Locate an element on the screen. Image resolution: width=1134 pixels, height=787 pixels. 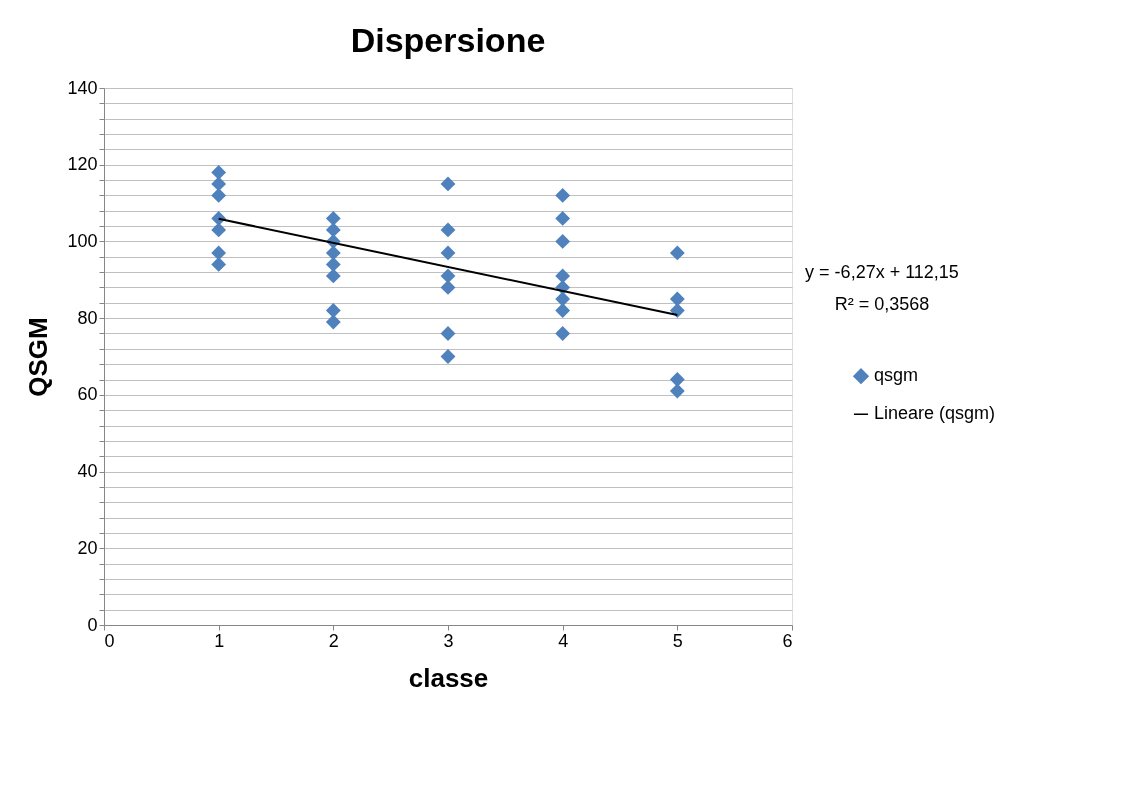
chart-title: Dispersione is located at coordinates (448, 40).